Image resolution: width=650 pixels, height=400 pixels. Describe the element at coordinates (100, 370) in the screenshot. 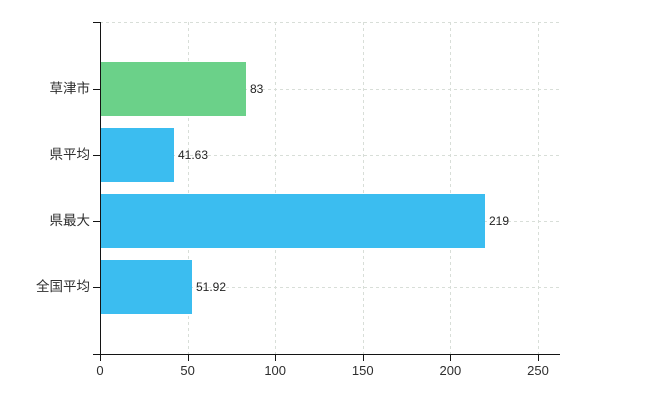

I see `x-tick-label: 0` at that location.